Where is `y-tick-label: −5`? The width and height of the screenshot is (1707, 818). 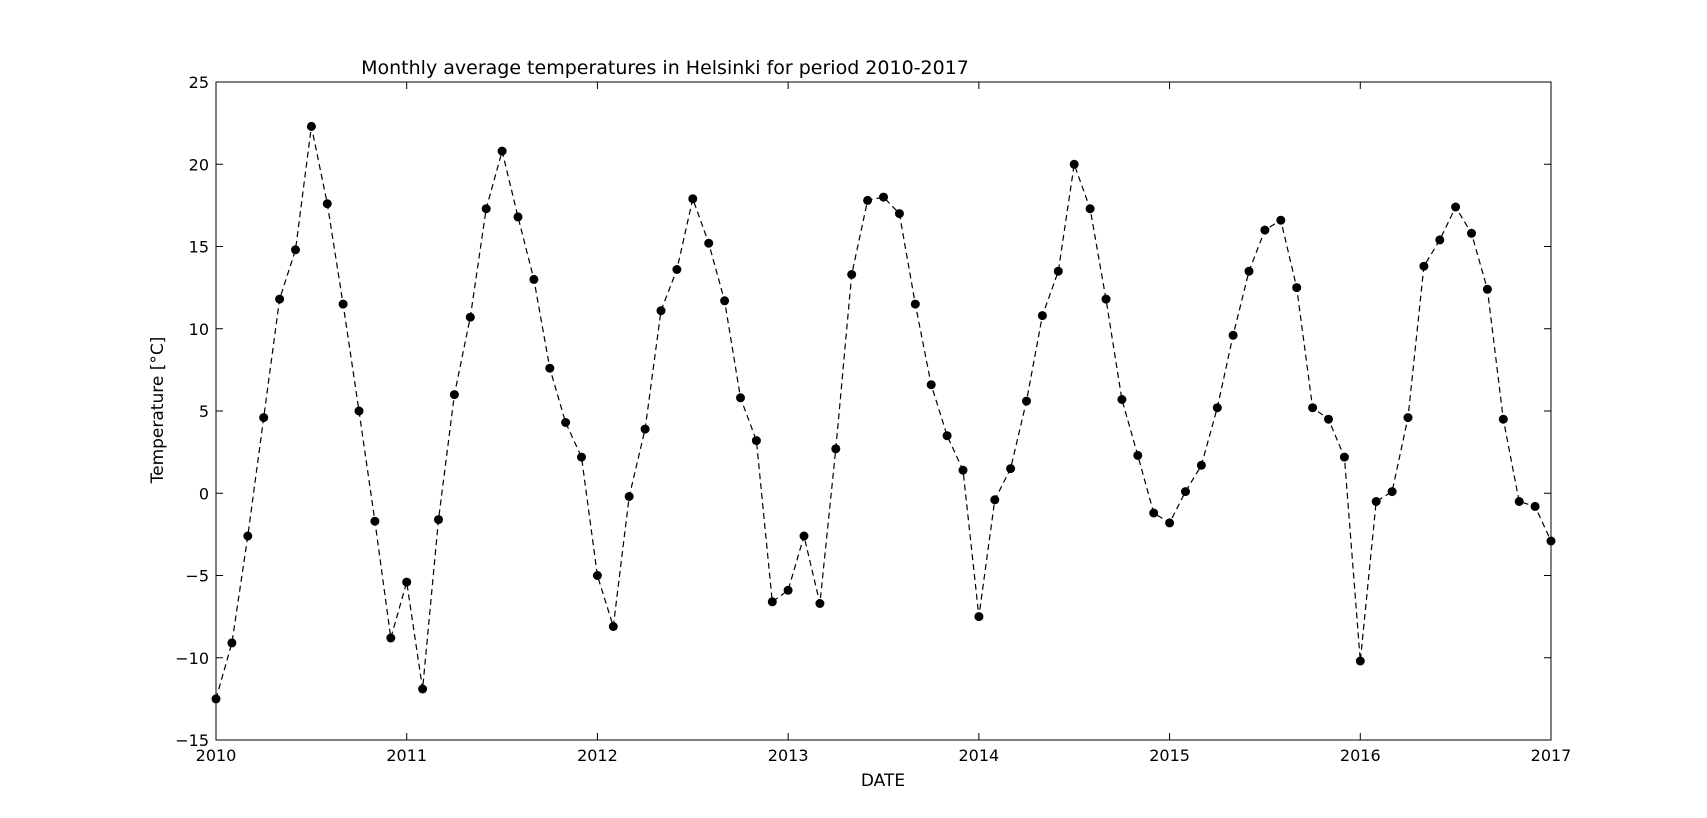
y-tick-label: −5 is located at coordinates (197, 576).